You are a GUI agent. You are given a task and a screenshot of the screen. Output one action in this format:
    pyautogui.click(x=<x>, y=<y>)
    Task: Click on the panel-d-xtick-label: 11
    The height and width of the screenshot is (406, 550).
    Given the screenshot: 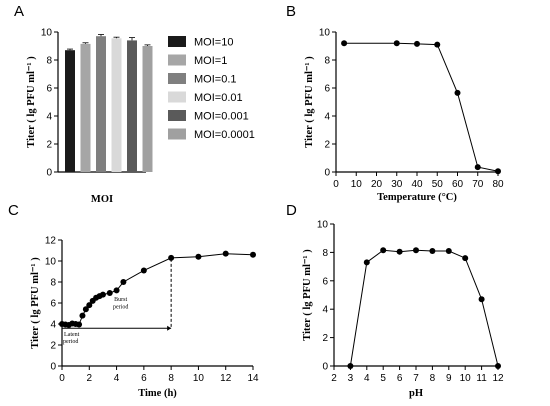 What is the action you would take?
    pyautogui.click(x=481, y=378)
    